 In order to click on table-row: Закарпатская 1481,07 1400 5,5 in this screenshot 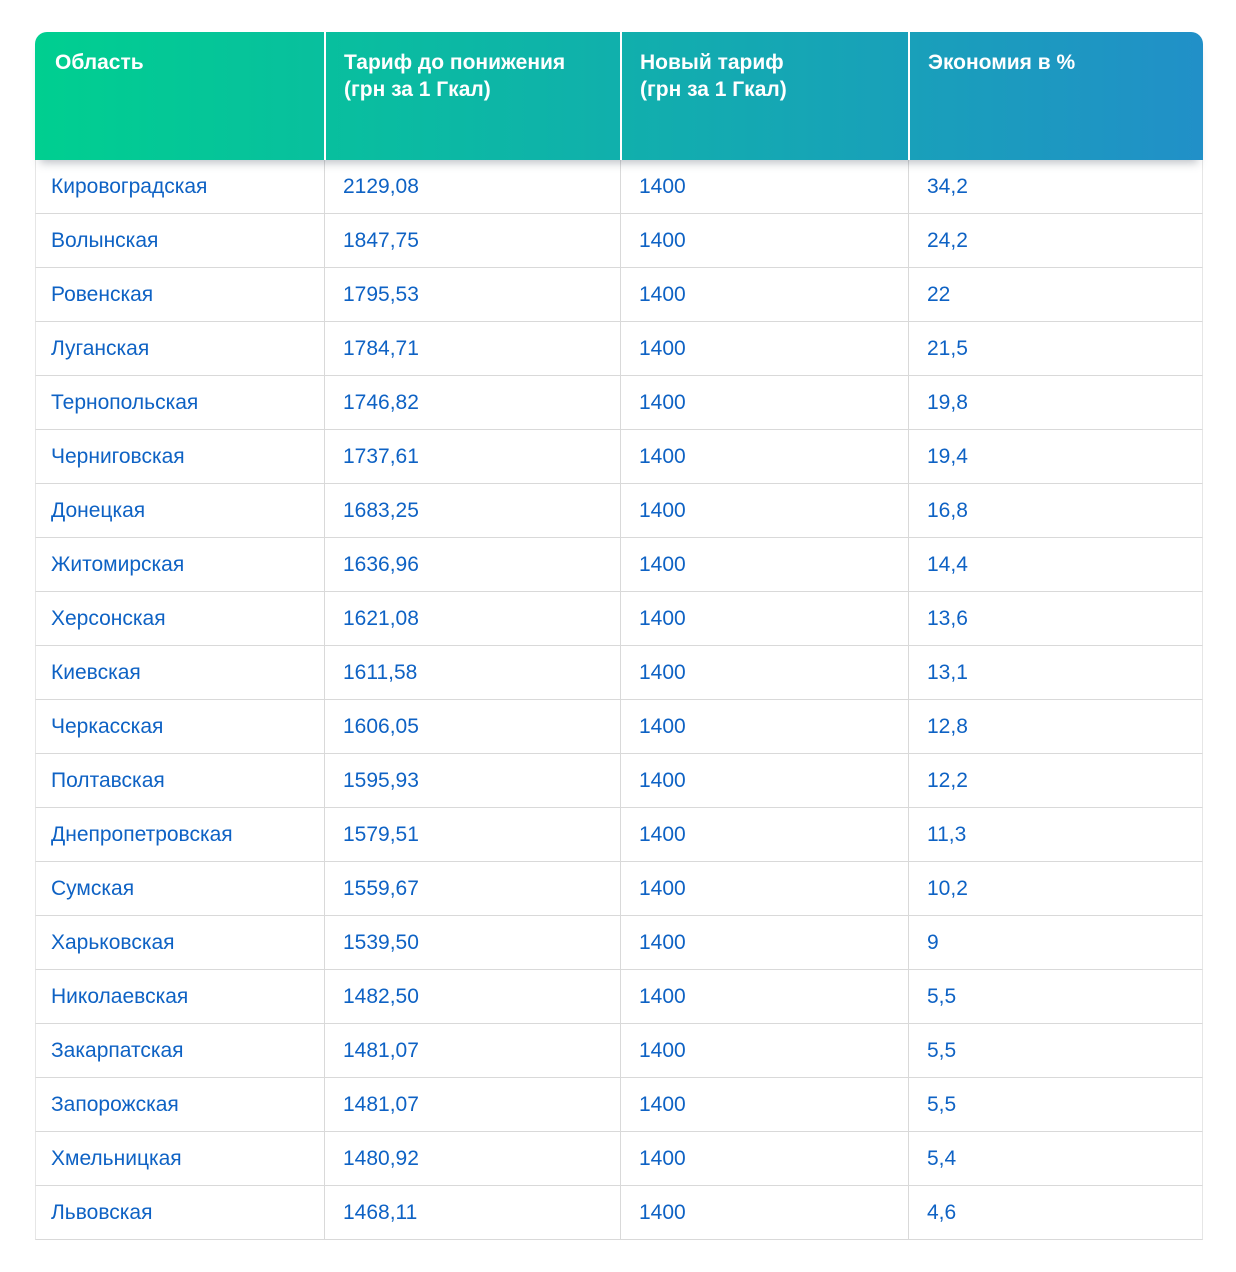, I will do `click(619, 1051)`.